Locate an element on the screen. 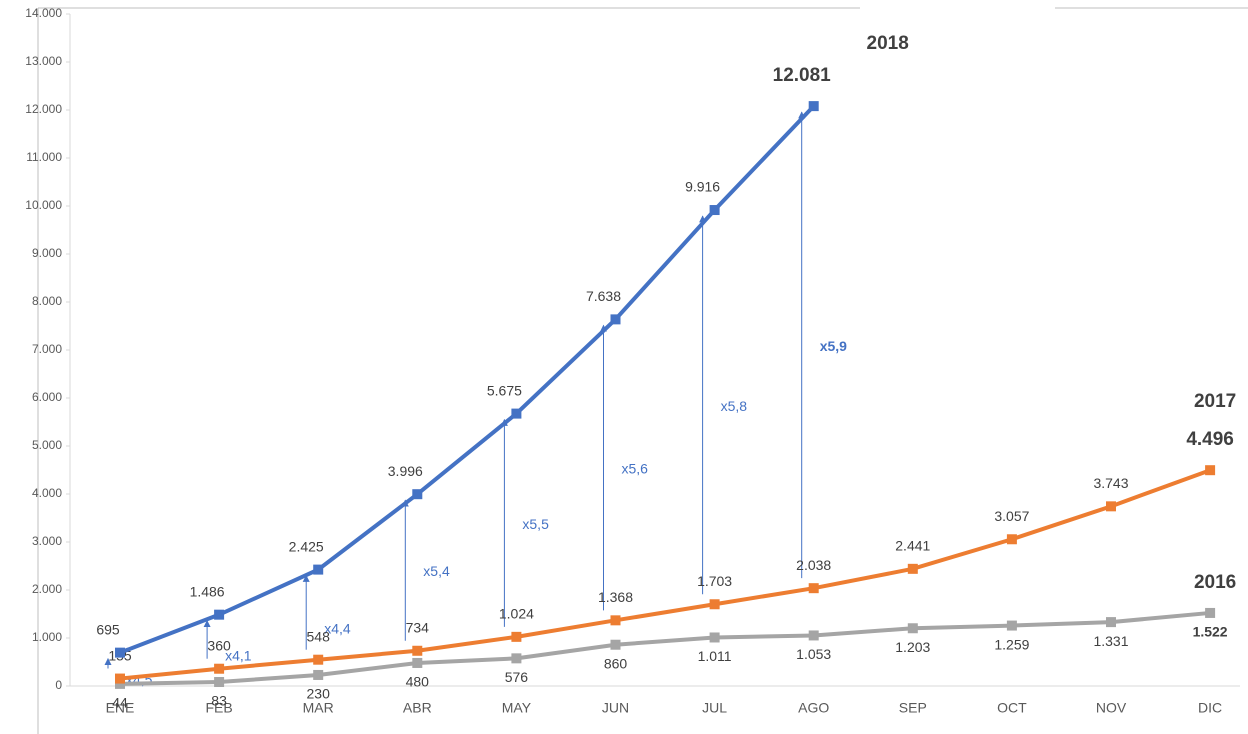  y-tick-label: 4.000 is located at coordinates (47, 493).